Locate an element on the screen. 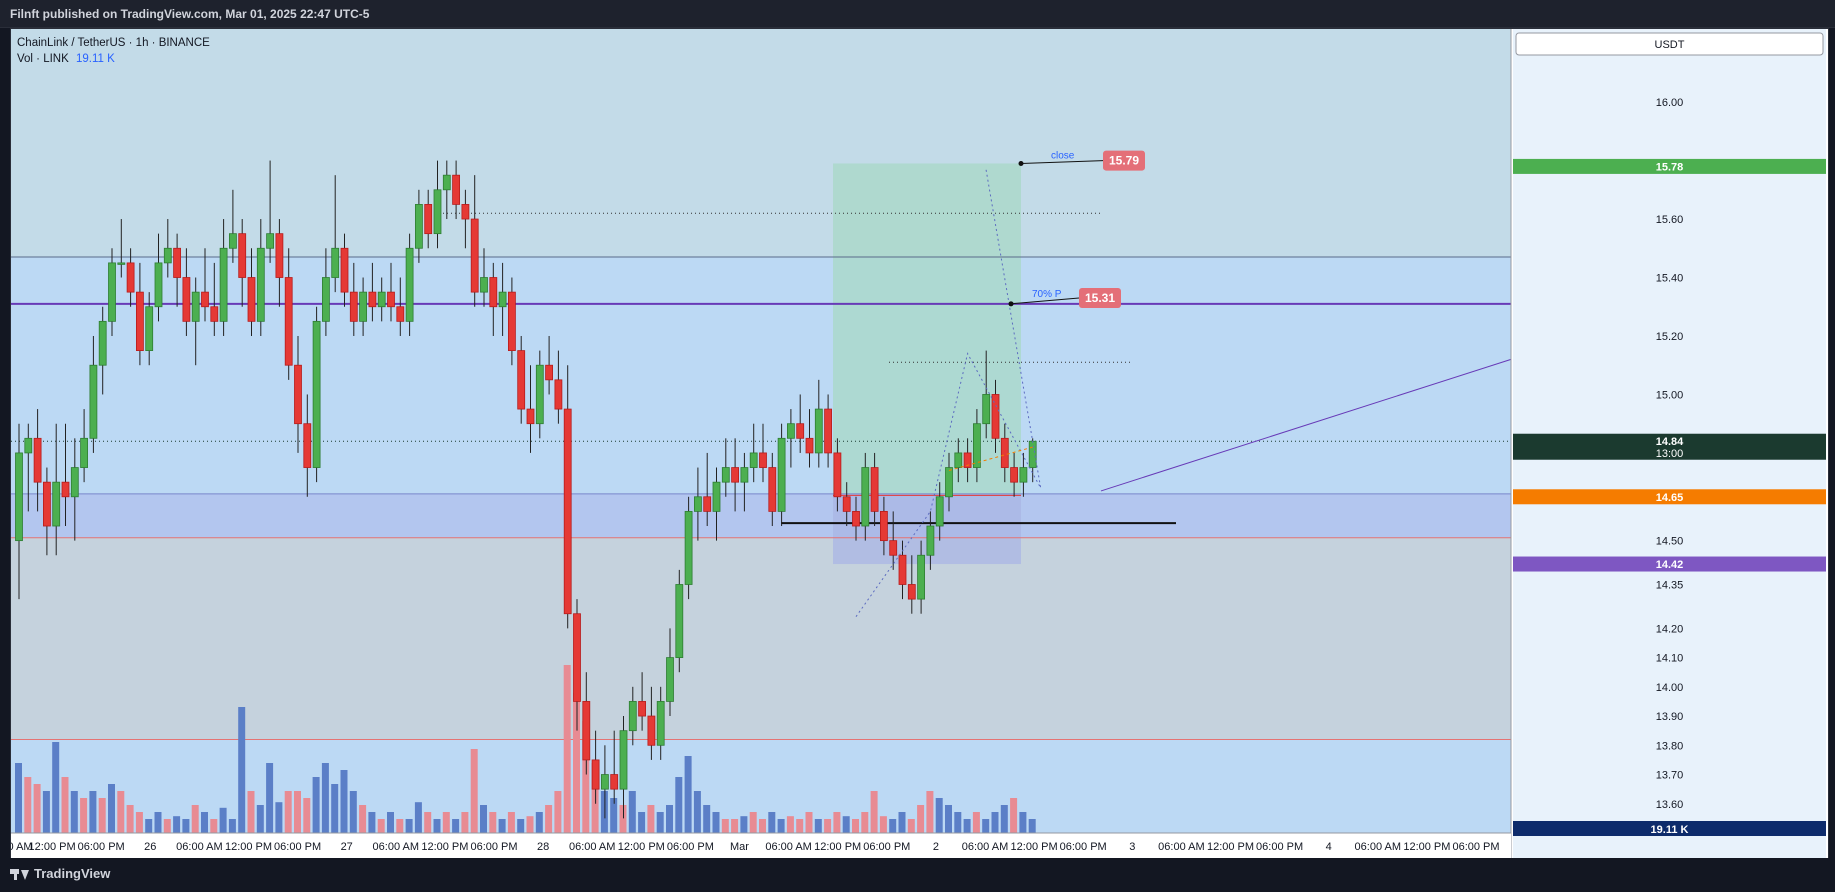  symbol-label: ChainLink / TetherUS · 1h · BINANCE is located at coordinates (113, 43).